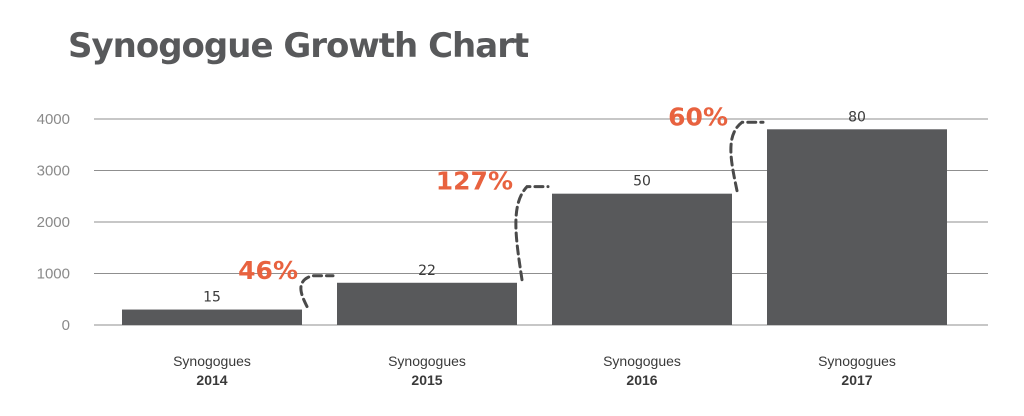  I want to click on y-tick-label: 0, so click(66, 325).